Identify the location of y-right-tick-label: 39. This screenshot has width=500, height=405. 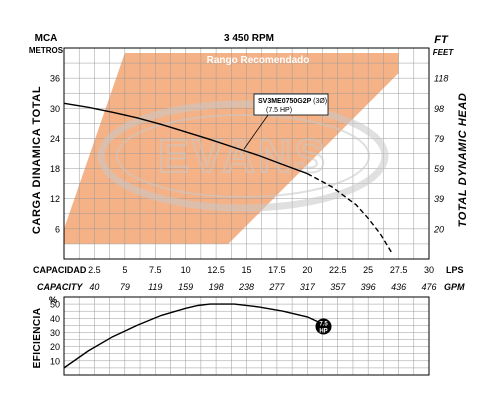
(439, 199).